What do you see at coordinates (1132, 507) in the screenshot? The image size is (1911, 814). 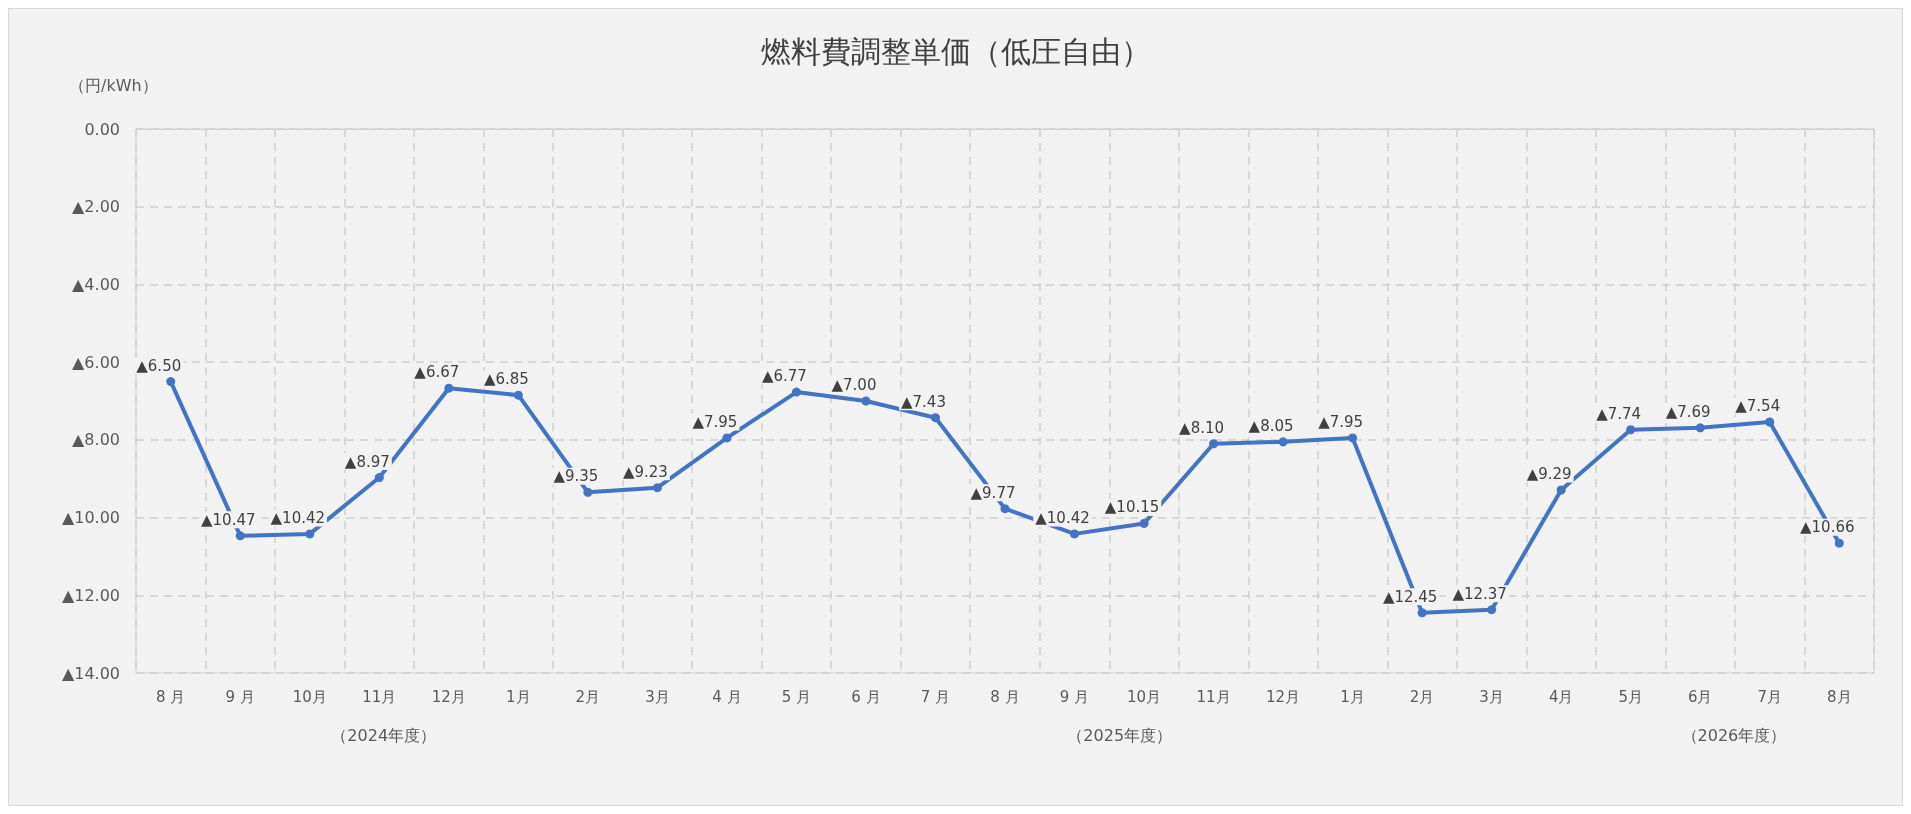 I see `data-label: ▲10.15` at bounding box center [1132, 507].